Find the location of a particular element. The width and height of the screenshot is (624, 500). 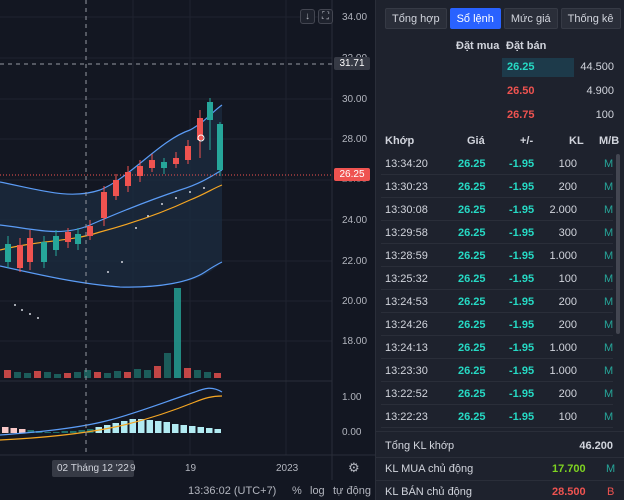

indicator-axis-label: 0.00 is located at coordinates (352, 432).